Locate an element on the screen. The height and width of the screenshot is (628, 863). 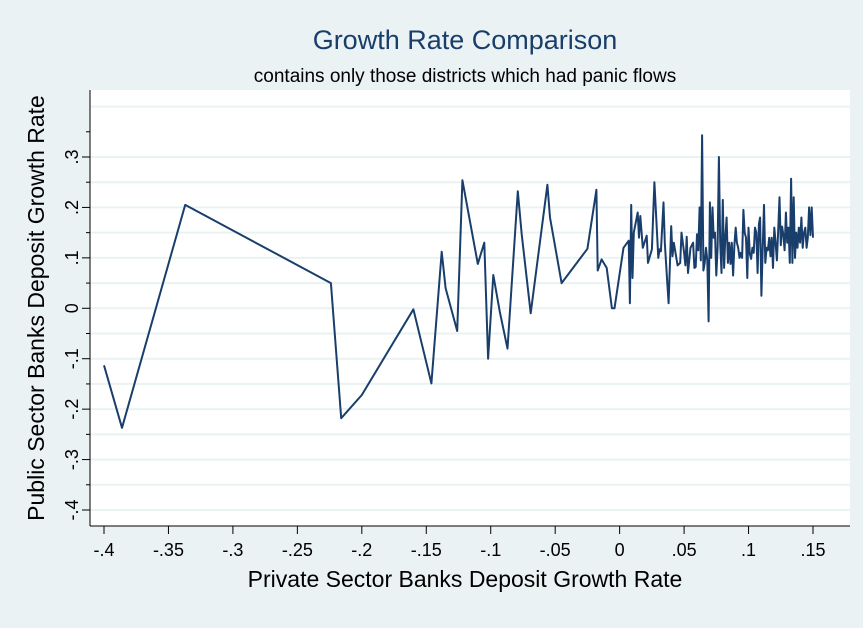
x-tick-label: -.1 is located at coordinates (490, 550).